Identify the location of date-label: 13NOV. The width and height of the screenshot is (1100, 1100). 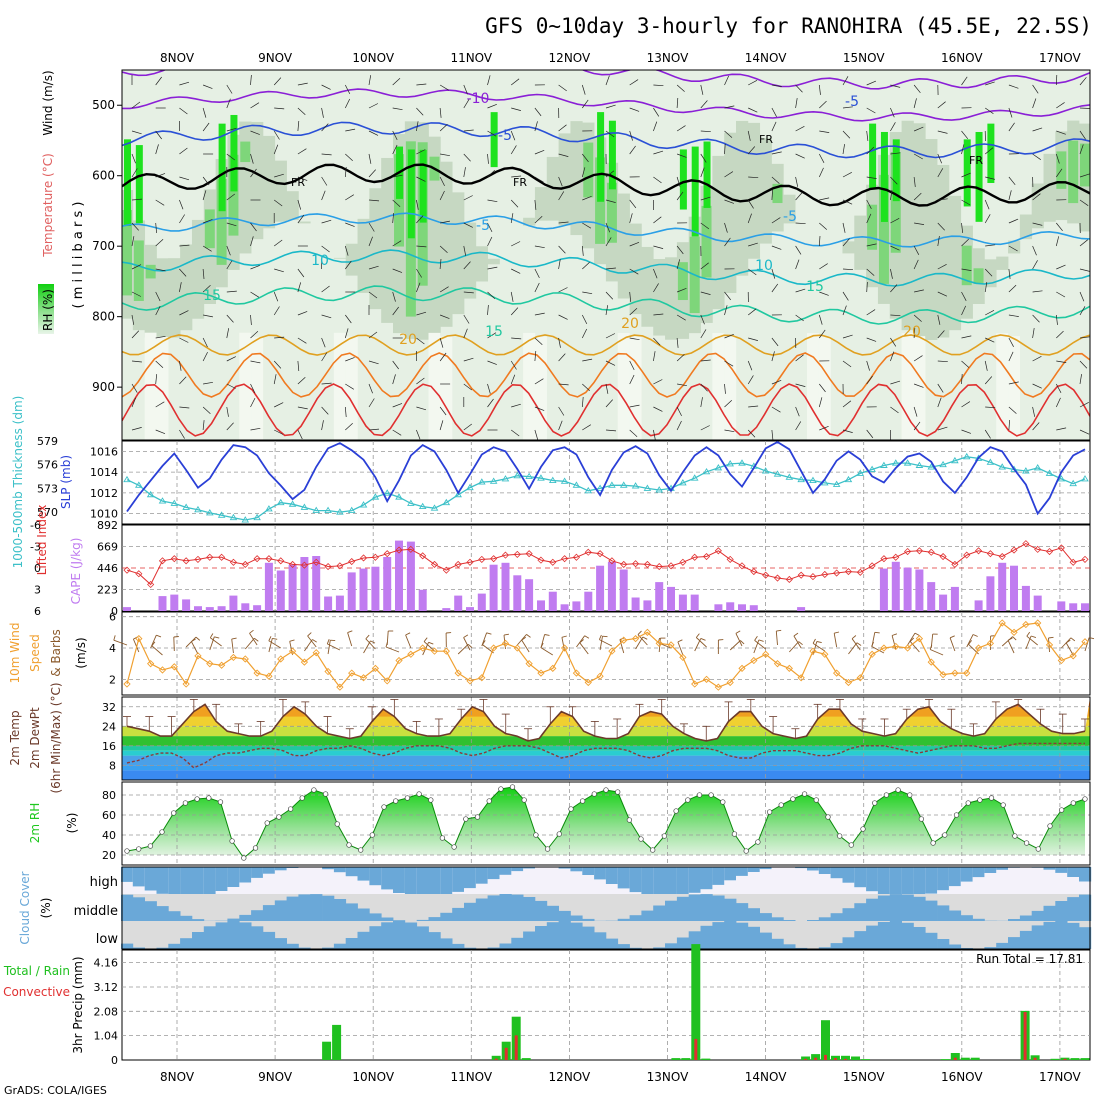
(668, 1077).